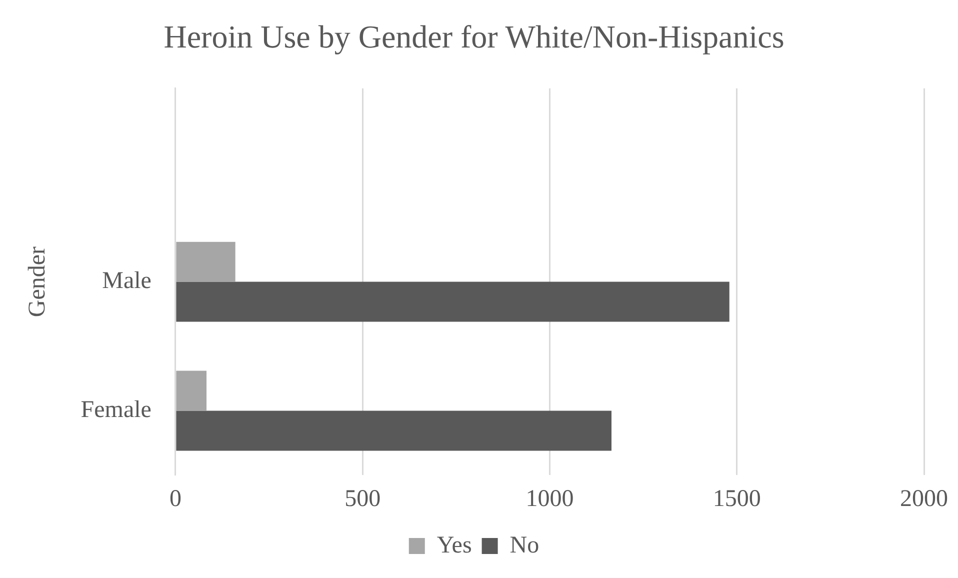  I want to click on x-tick-label: 500, so click(362, 499).